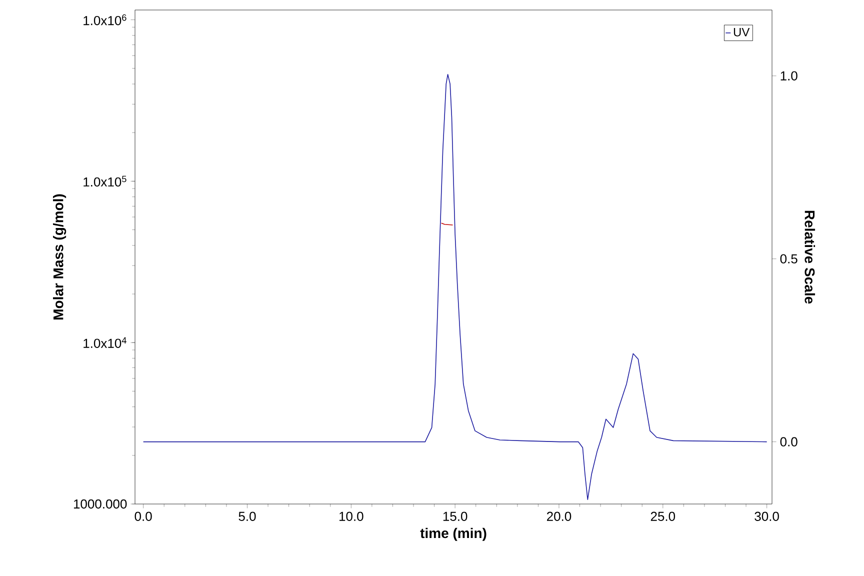  I want to click on y-tick-label: 1000.000, so click(100, 504).